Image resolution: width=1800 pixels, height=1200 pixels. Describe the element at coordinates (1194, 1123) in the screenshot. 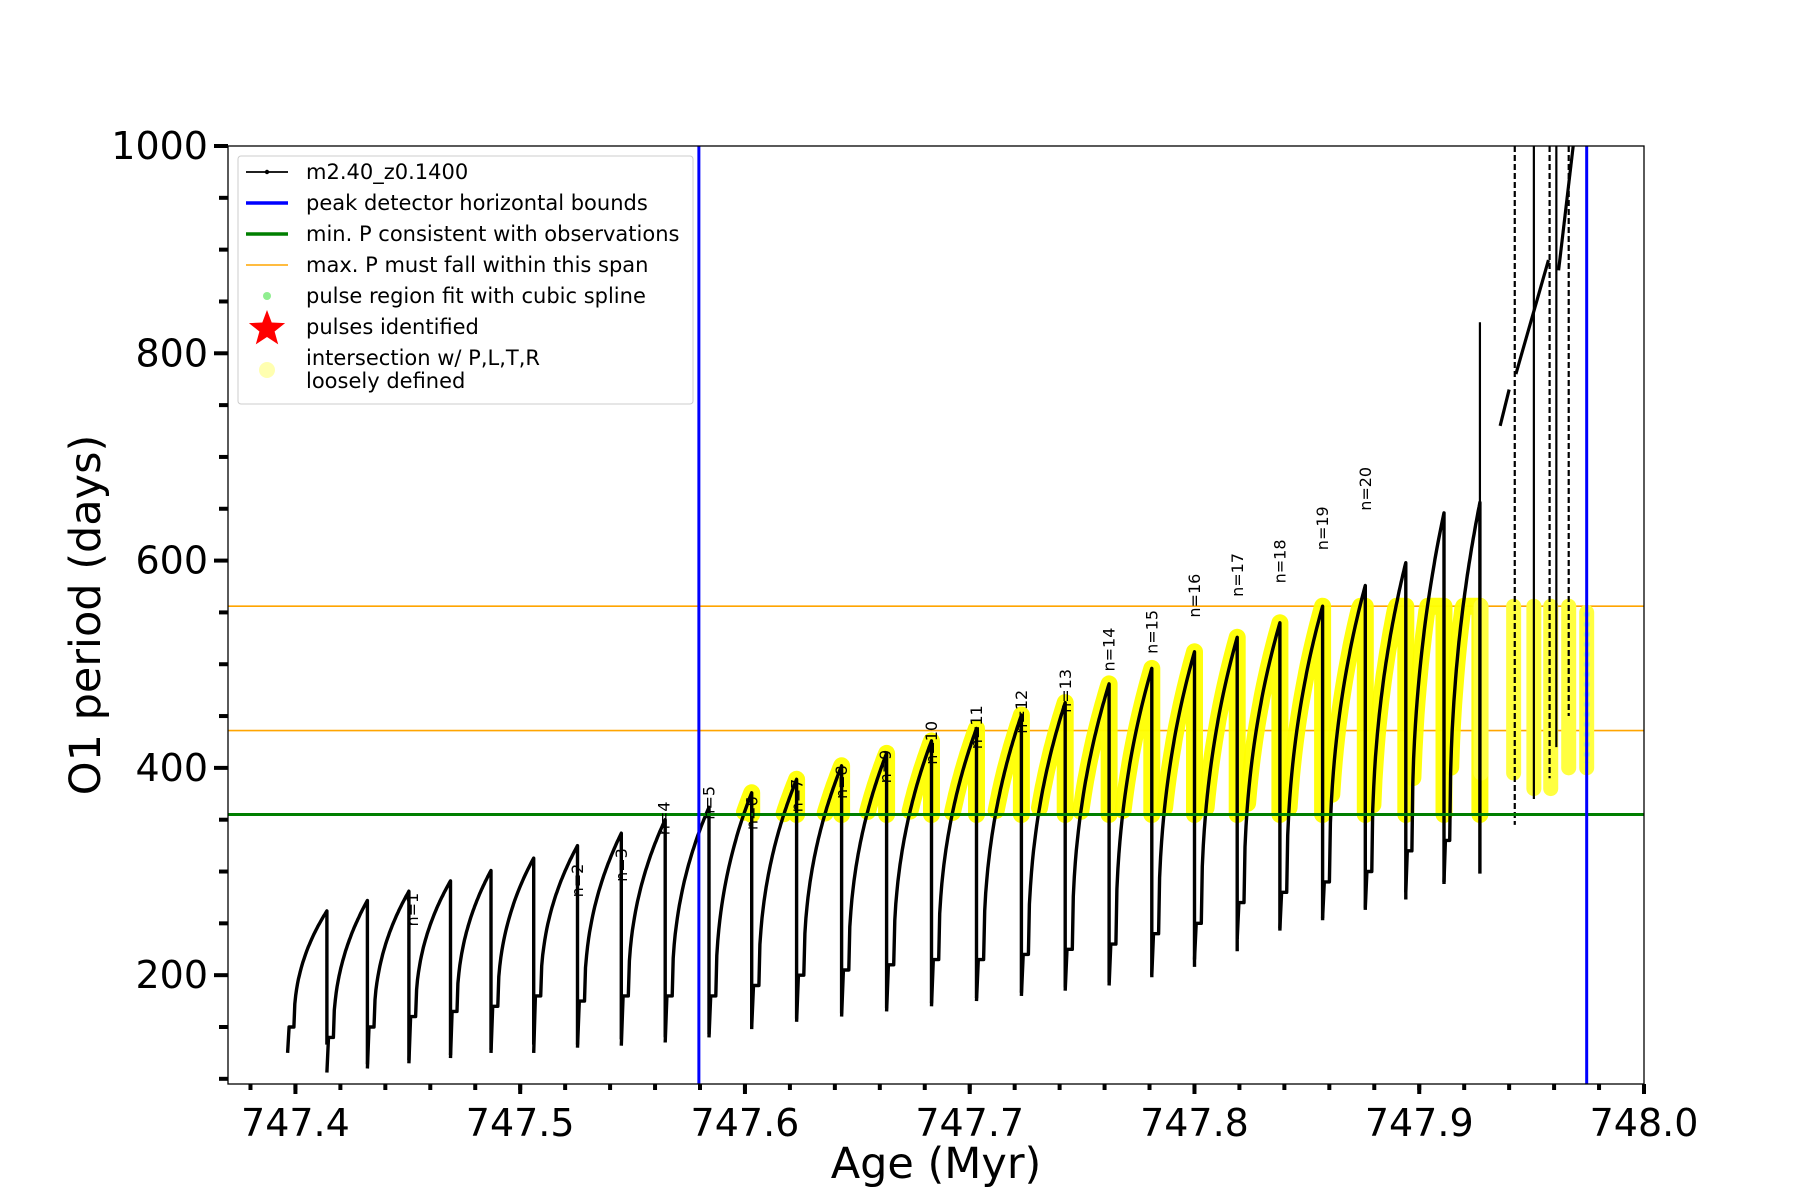

I see `x-tick-label-4: 747.8` at that location.